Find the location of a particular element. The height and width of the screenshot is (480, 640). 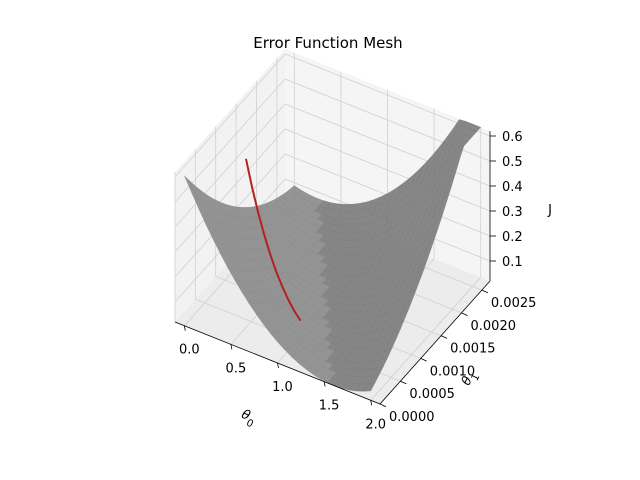

descent-path is located at coordinates (273, 240).